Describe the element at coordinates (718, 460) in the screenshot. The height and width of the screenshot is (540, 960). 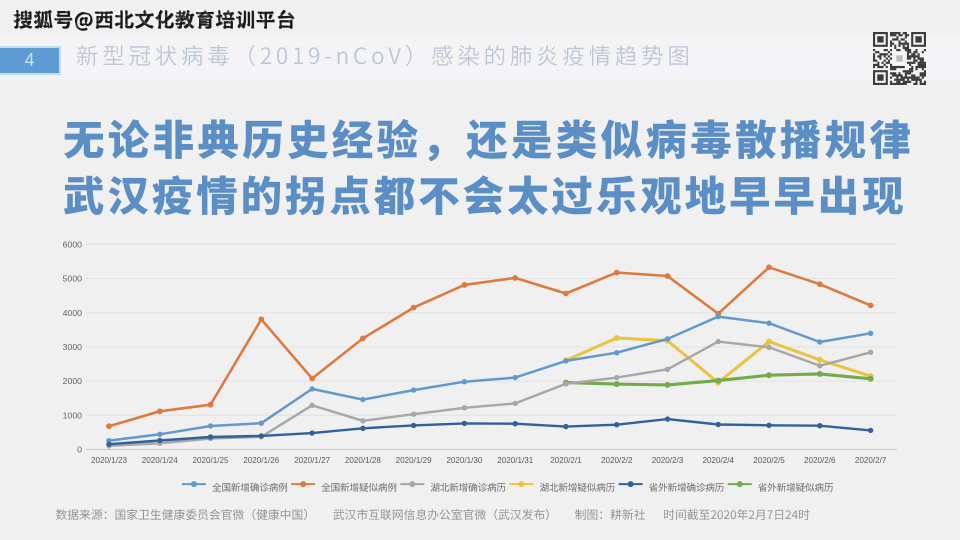
I see `svg-text: 2020/2/4` at that location.